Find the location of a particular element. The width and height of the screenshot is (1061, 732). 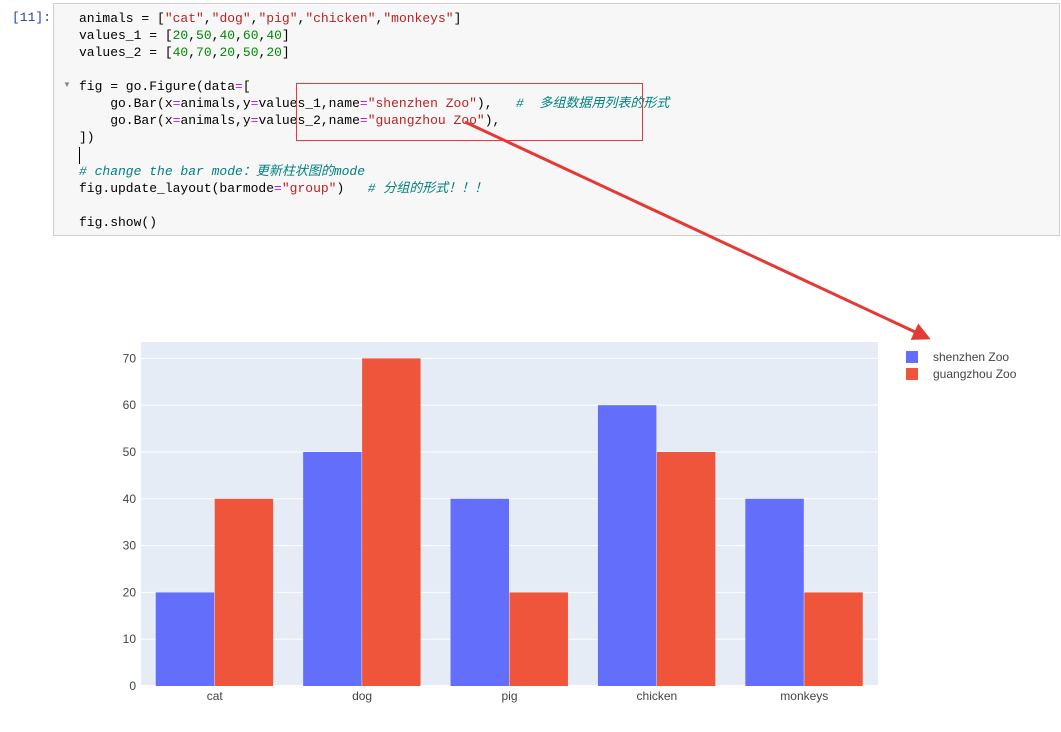

code-line: fig = go.Figure(data=[ is located at coordinates (374, 86).